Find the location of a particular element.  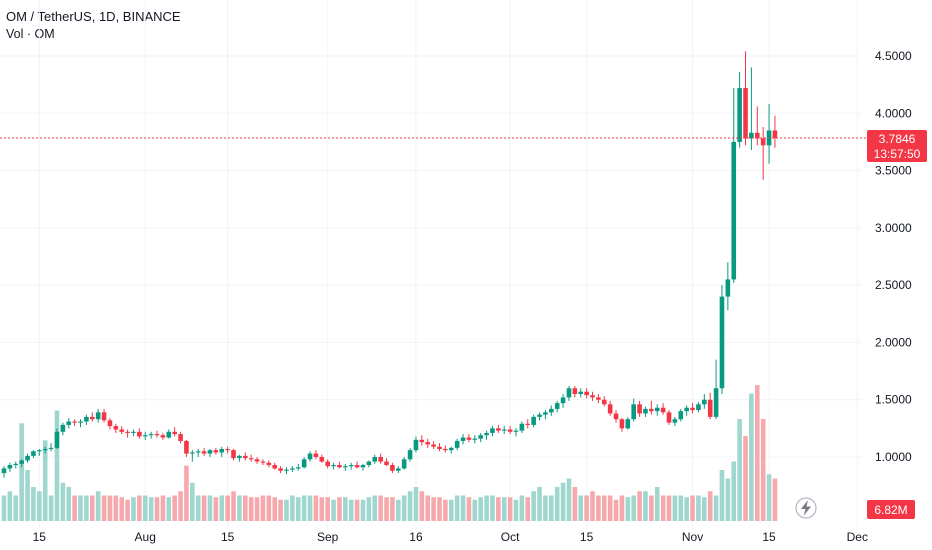

volume-indicator-label: Vol · OM is located at coordinates (30, 34).